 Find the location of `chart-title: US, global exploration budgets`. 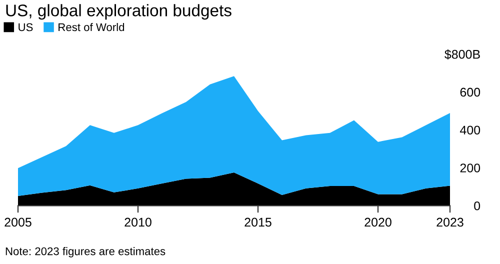

chart-title: US, global exploration budgets is located at coordinates (119, 12).